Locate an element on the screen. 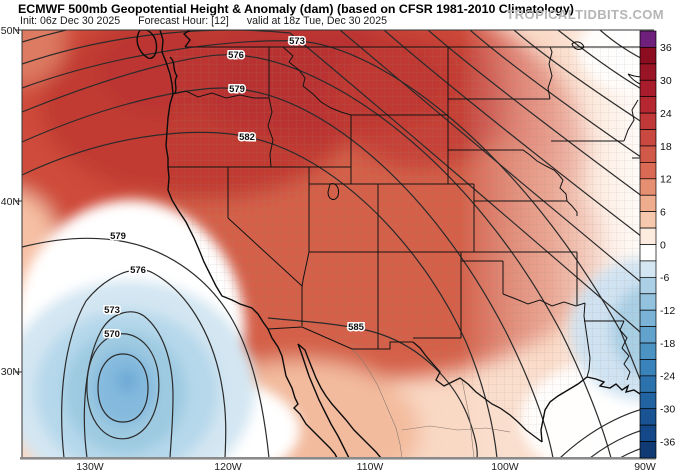  lon-axis-label: 120W is located at coordinates (228, 467).